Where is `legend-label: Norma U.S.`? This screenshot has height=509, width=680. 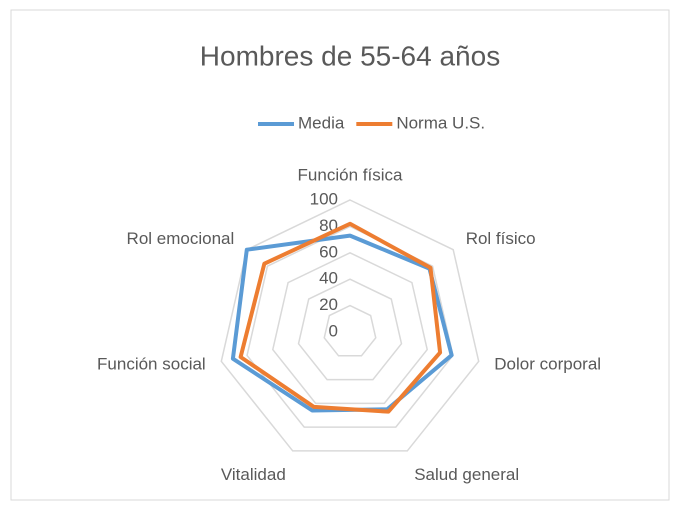
legend-label: Norma U.S. is located at coordinates (440, 122).